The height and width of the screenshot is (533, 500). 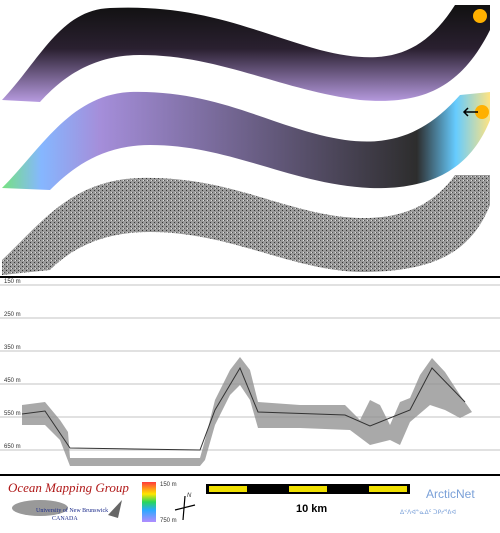 What do you see at coordinates (68, 487) in the screenshot?
I see `logo-title: Ocean Mapping Group` at bounding box center [68, 487].